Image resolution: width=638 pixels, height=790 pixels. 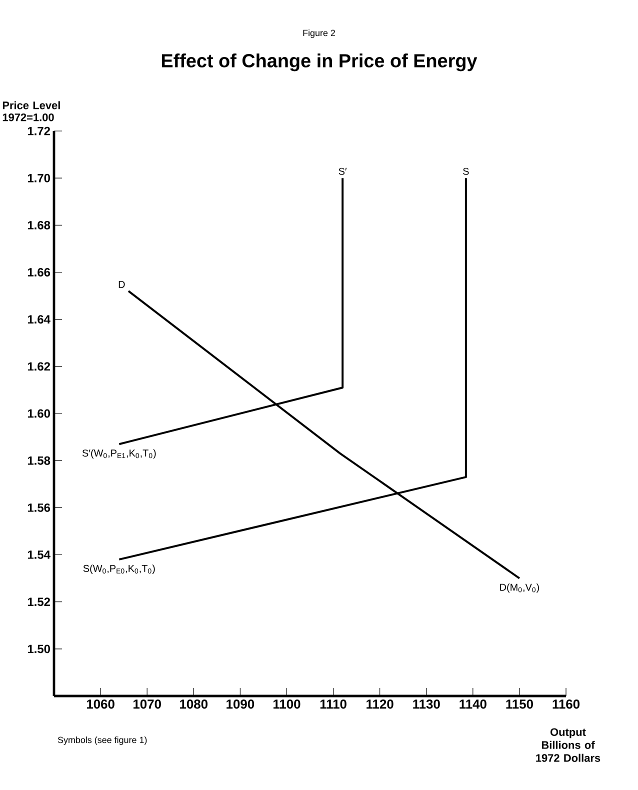 I want to click on y-tick-label: 1.58, so click(x=39, y=460).